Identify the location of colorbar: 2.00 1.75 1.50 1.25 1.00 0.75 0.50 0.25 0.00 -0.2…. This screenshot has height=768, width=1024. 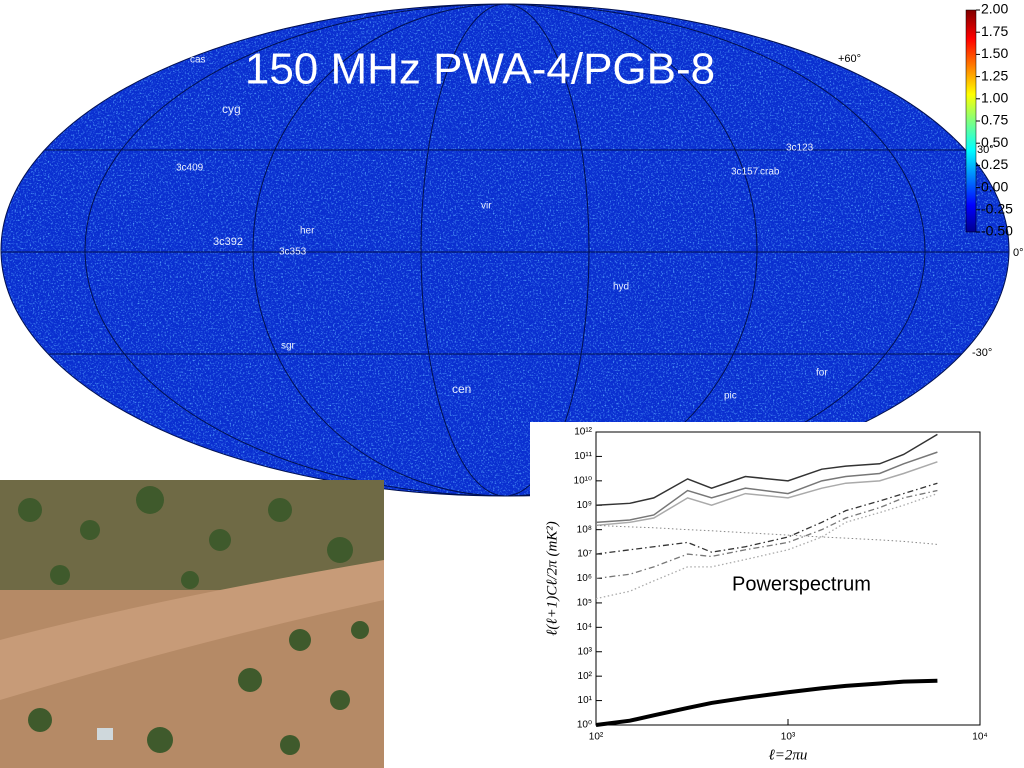
(989, 120).